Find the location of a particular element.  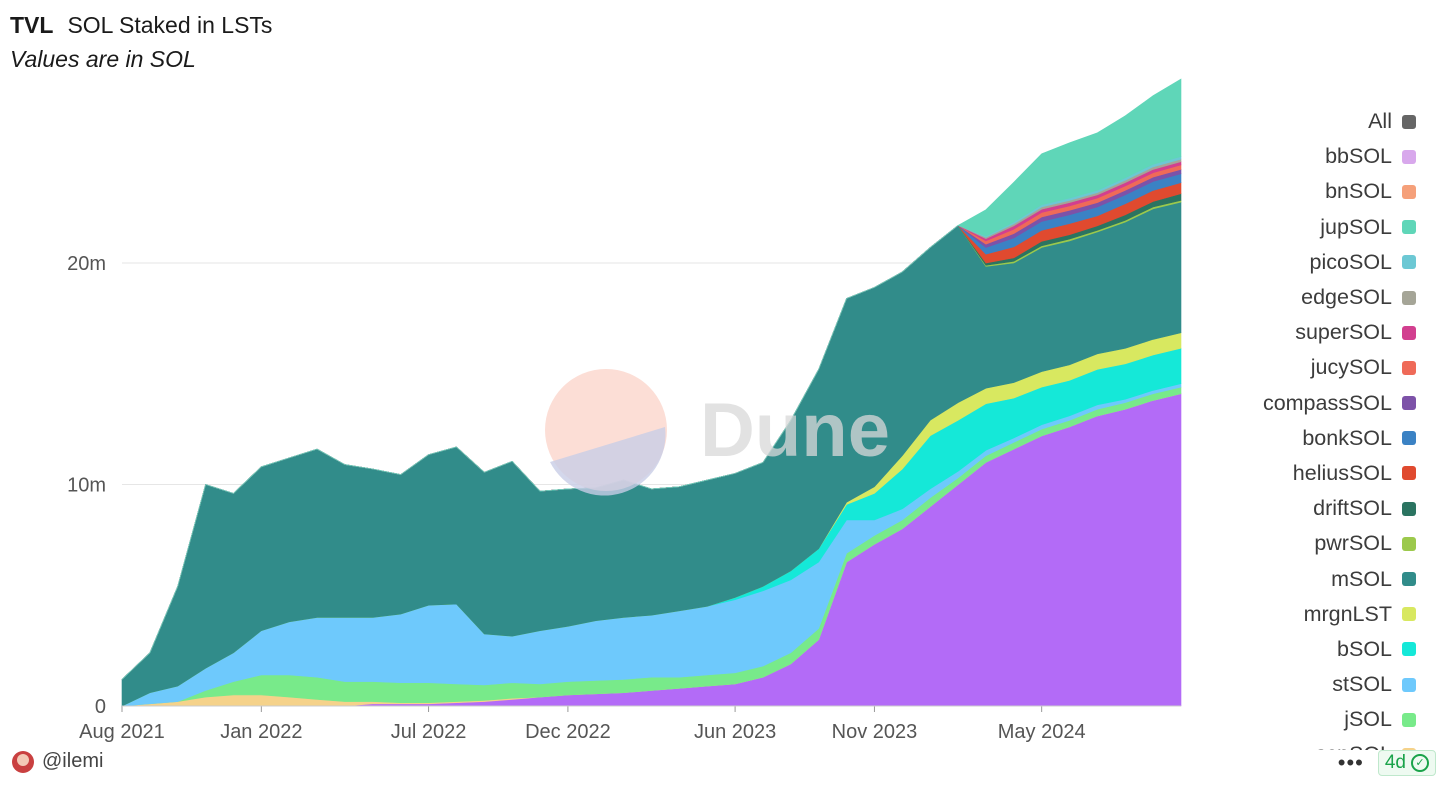

legend-item-edgeSOL: edgeSOL is located at coordinates (1296, 297).